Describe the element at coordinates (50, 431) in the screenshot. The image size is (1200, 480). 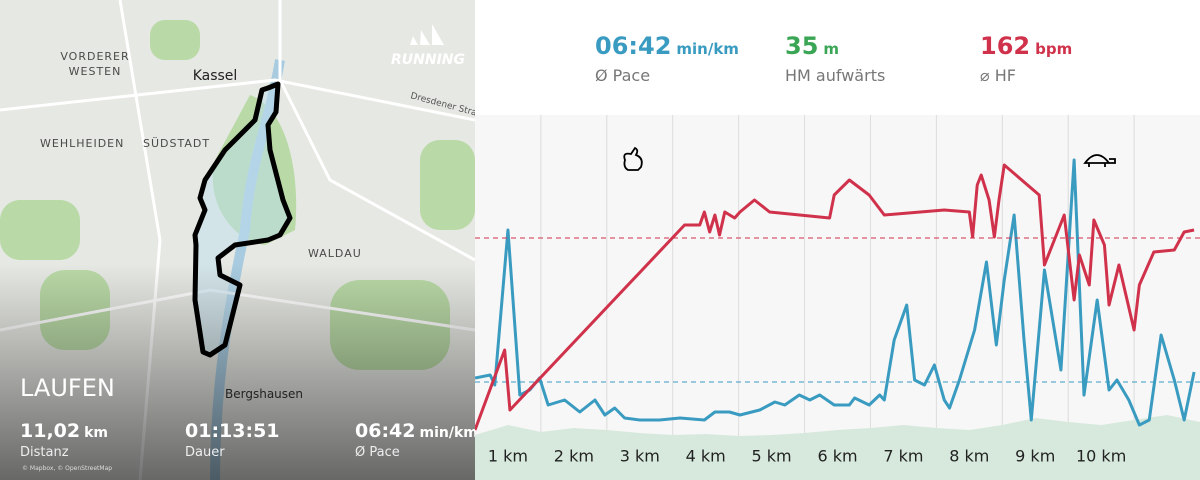
I see `stat-number: 11,02` at that location.